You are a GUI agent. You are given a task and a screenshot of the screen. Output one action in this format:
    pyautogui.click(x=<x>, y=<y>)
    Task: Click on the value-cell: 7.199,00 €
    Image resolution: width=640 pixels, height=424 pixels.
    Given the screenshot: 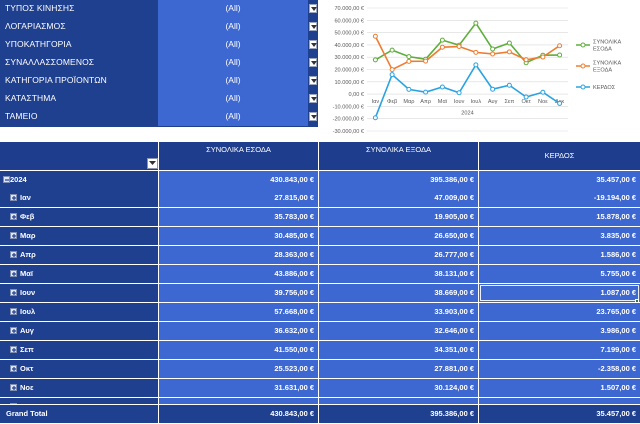 What is the action you would take?
    pyautogui.click(x=559, y=350)
    